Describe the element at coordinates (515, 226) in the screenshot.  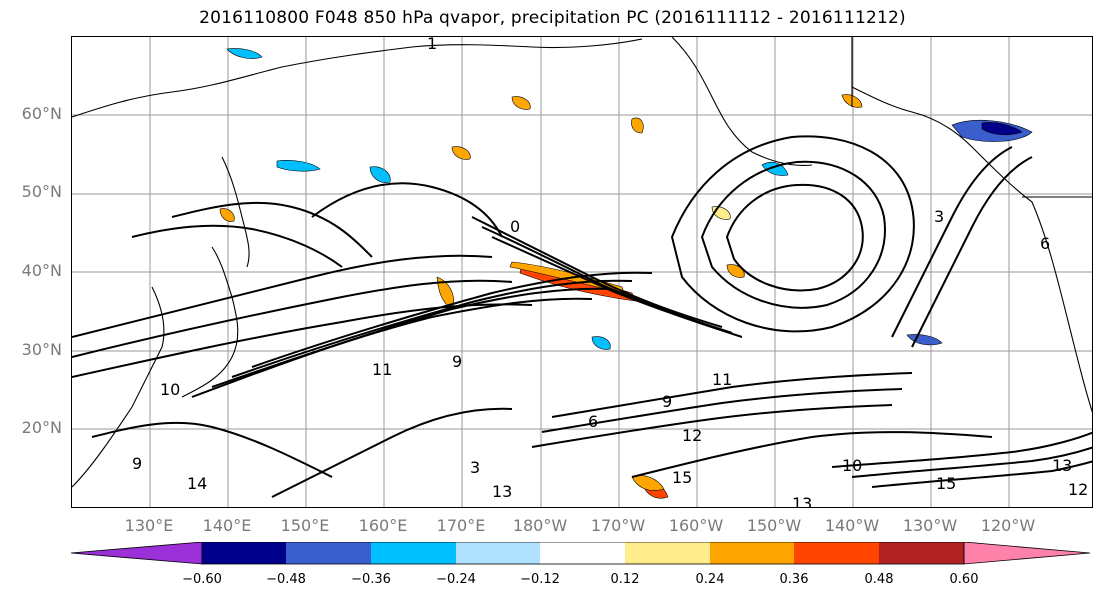
I see `contour-label: 0` at that location.